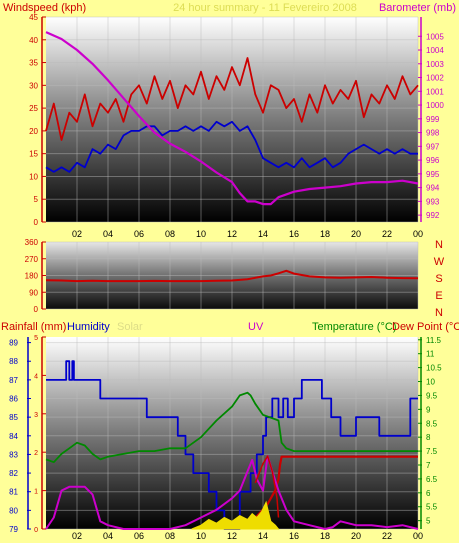 The height and width of the screenshot is (543, 459). I want to click on barometer-tick-label: 1005, so click(435, 36).